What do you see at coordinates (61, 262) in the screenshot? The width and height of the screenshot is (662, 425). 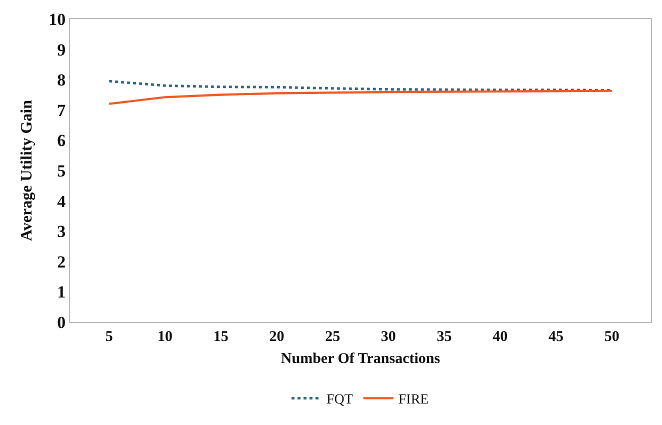 I see `y-tick-label: 2` at bounding box center [61, 262].